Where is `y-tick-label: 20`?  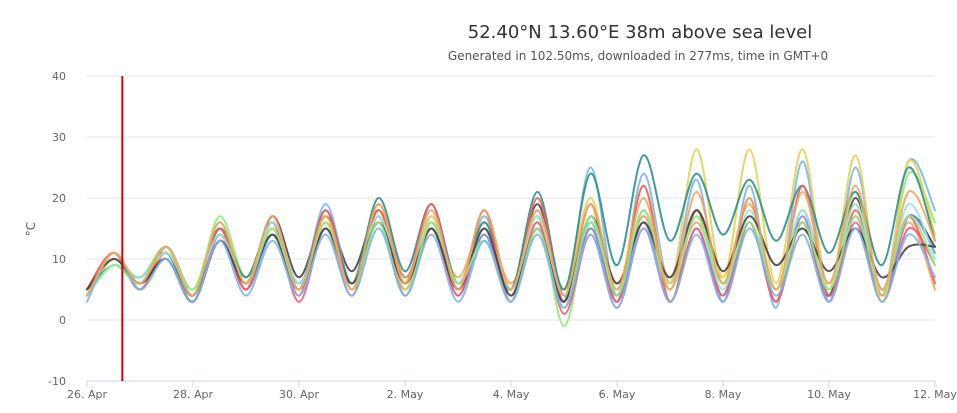
y-tick-label: 20 is located at coordinates (59, 198).